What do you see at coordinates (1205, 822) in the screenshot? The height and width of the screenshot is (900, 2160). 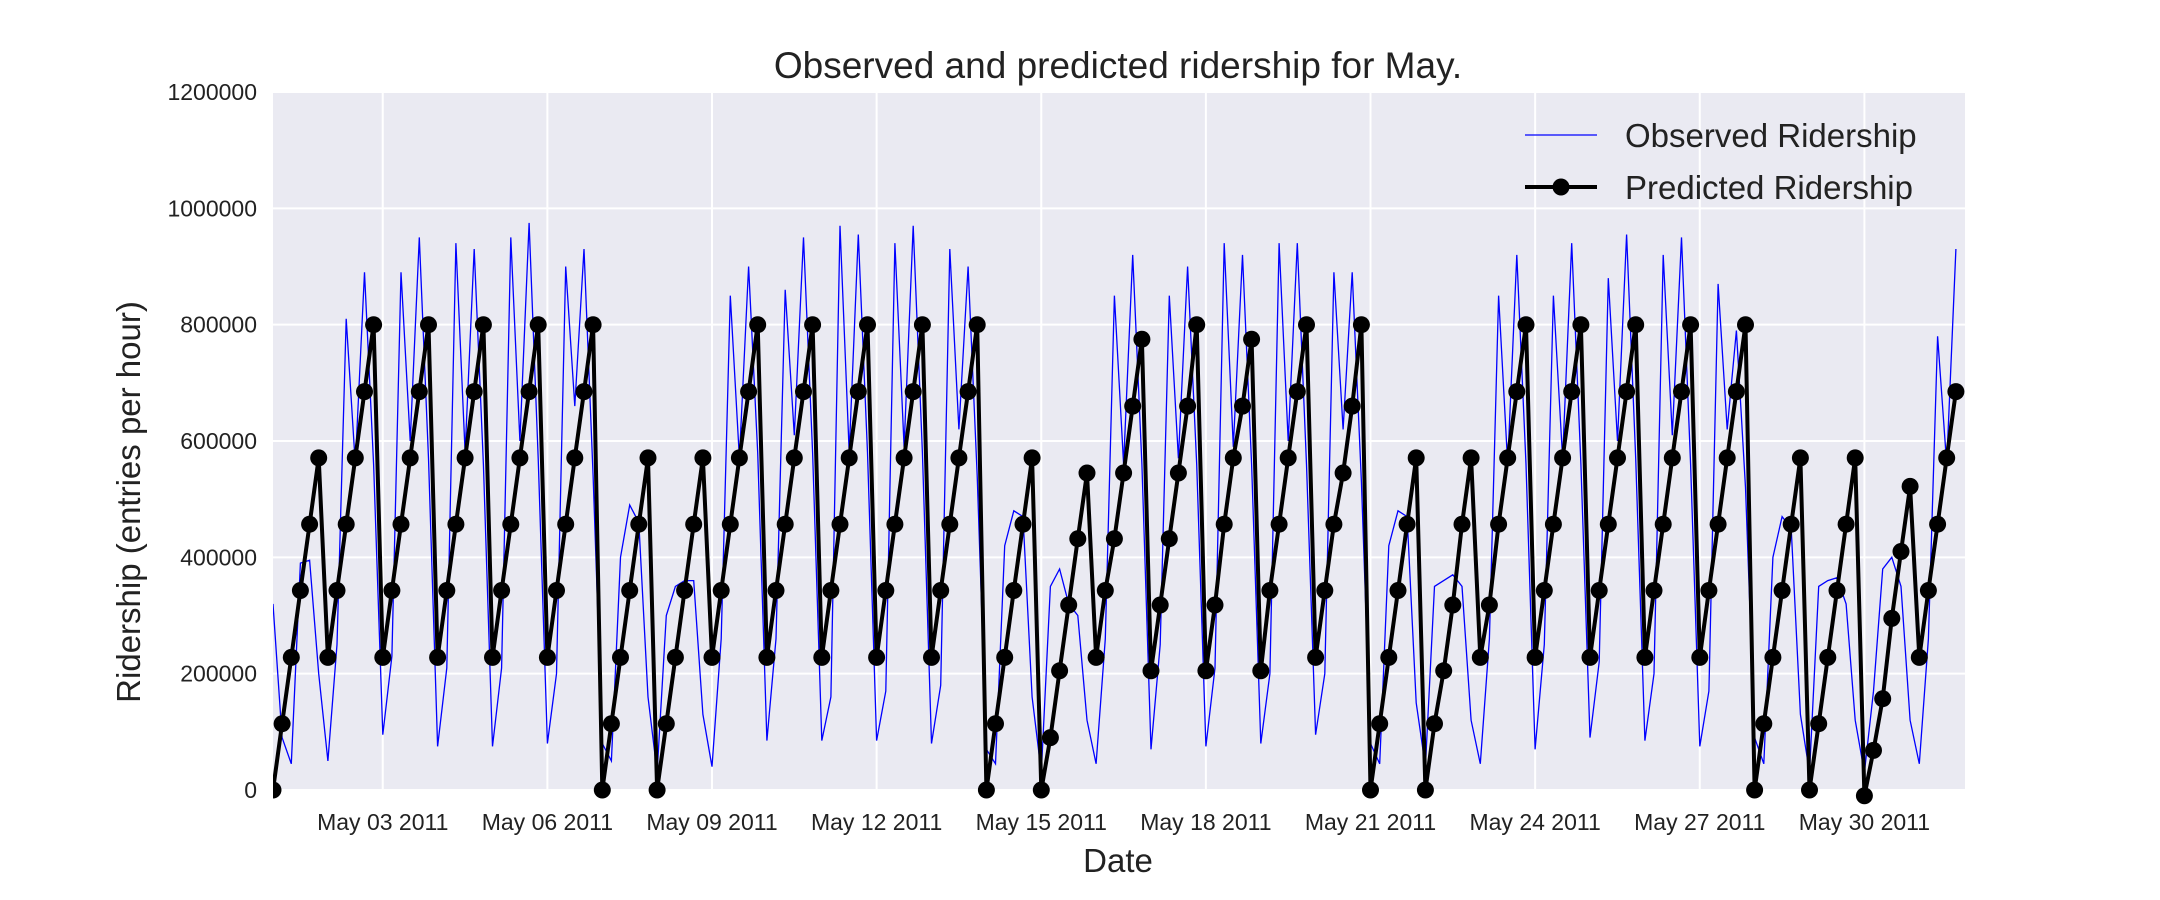 I see `x-tick-label: May 18 2011` at bounding box center [1205, 822].